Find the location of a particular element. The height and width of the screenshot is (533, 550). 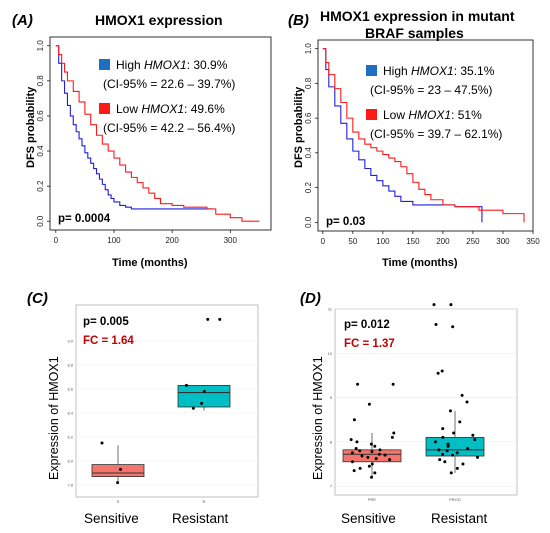

panel-a-pvalue: p= 0.0004 is located at coordinates (84, 219).